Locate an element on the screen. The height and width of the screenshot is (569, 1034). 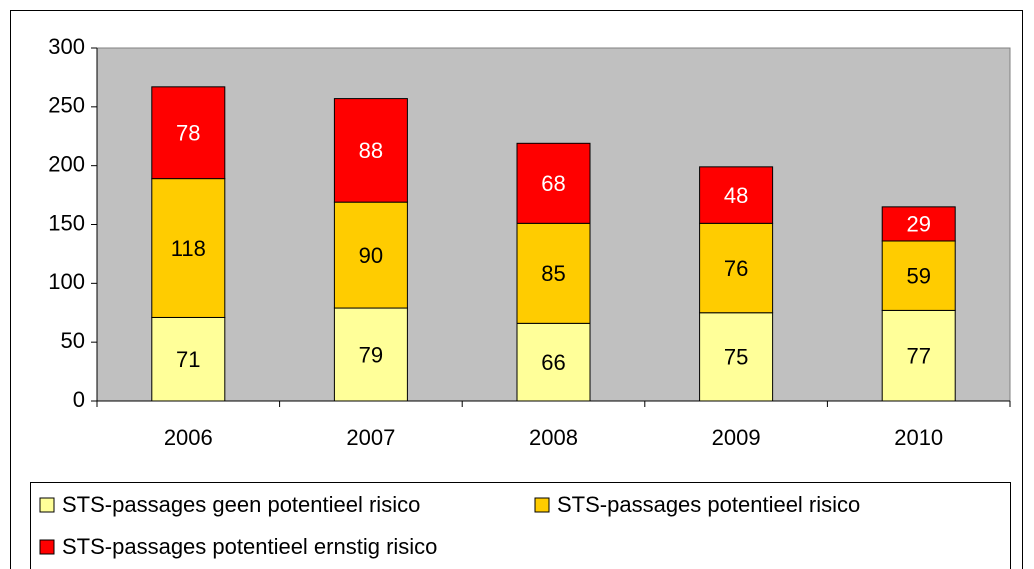
data-label: 118 is located at coordinates (188, 248).